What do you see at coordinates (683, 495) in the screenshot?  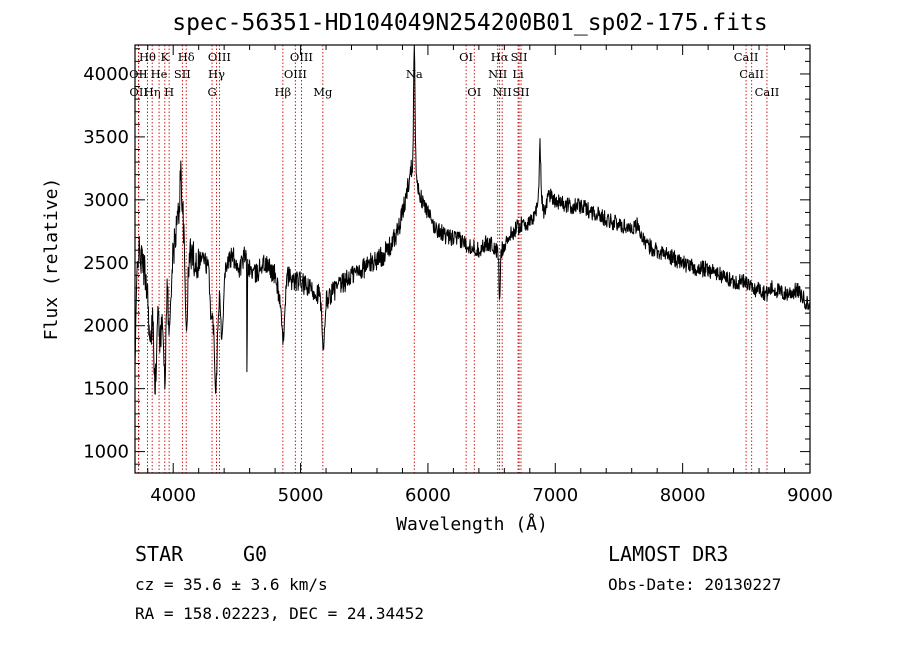 I see `x-tick-label: 8000` at bounding box center [683, 495].